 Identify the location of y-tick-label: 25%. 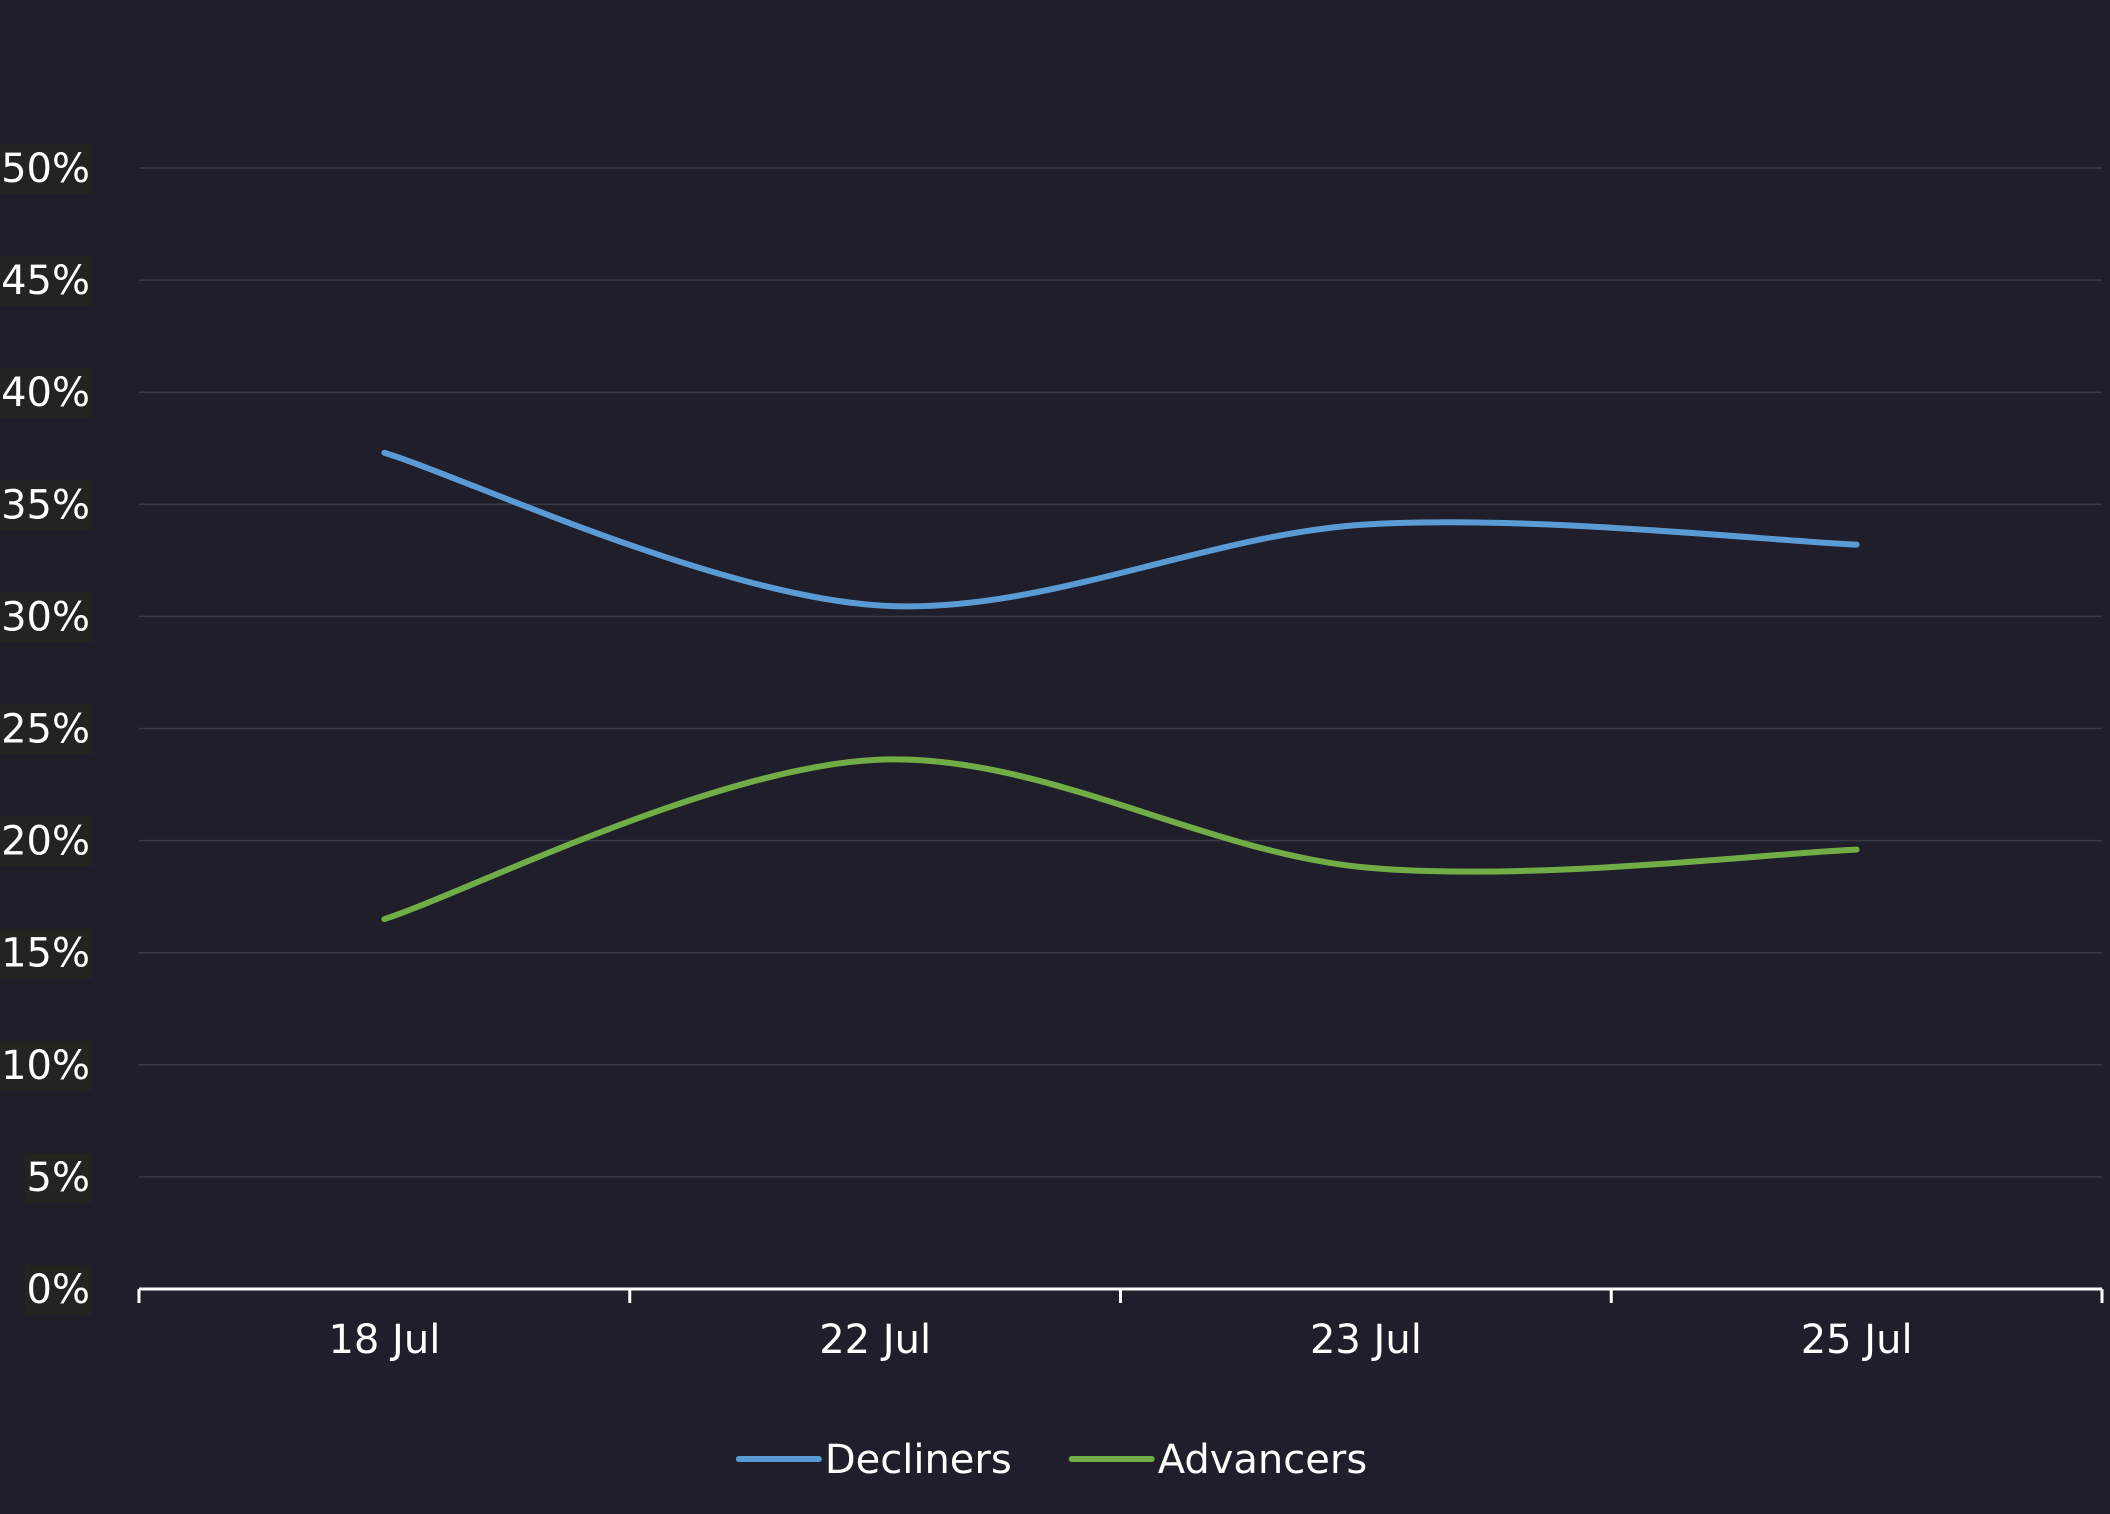
(45, 730).